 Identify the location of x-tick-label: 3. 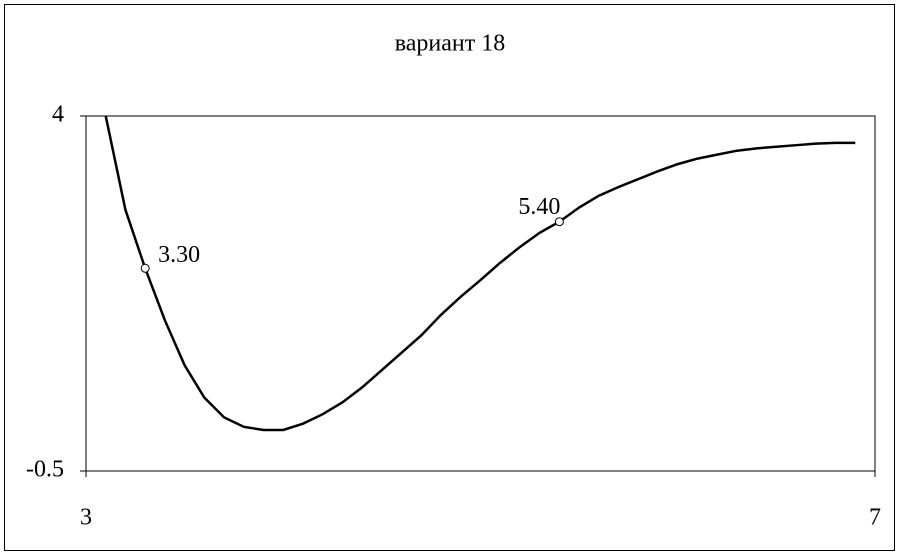
(86, 518).